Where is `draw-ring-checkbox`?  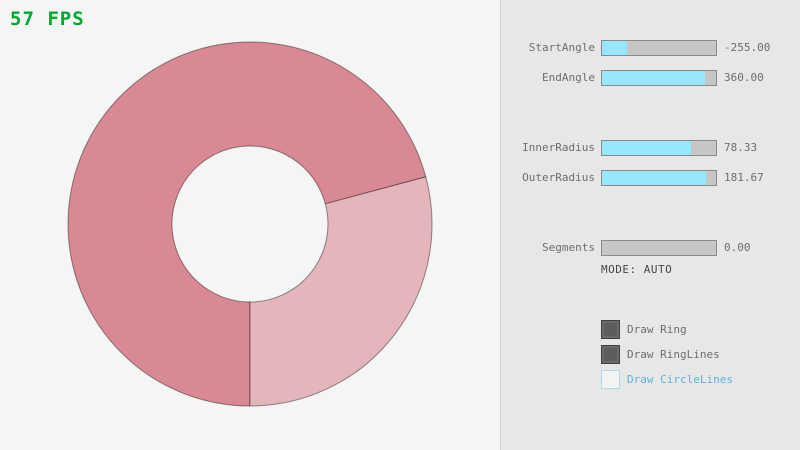
draw-ring-checkbox is located at coordinates (610, 329).